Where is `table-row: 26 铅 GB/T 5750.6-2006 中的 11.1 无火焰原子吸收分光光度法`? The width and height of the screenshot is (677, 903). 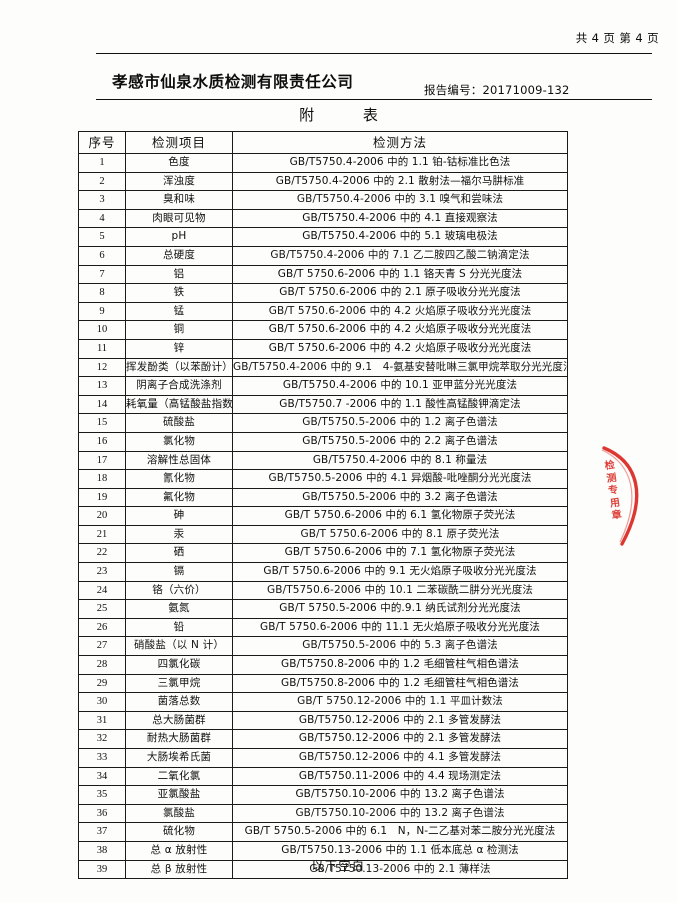
table-row: 26 铅 GB/T 5750.6-2006 中的 11.1 无火焰原子吸收分光光度法 is located at coordinates (323, 627).